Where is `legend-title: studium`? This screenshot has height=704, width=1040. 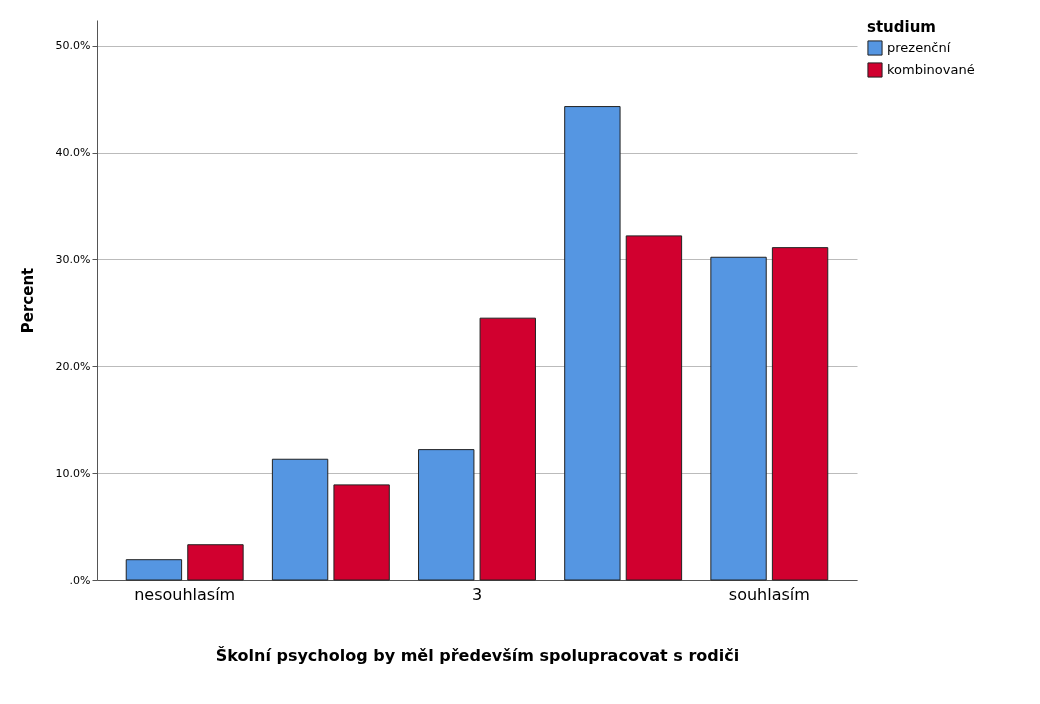
legend-title: studium is located at coordinates (901, 27).